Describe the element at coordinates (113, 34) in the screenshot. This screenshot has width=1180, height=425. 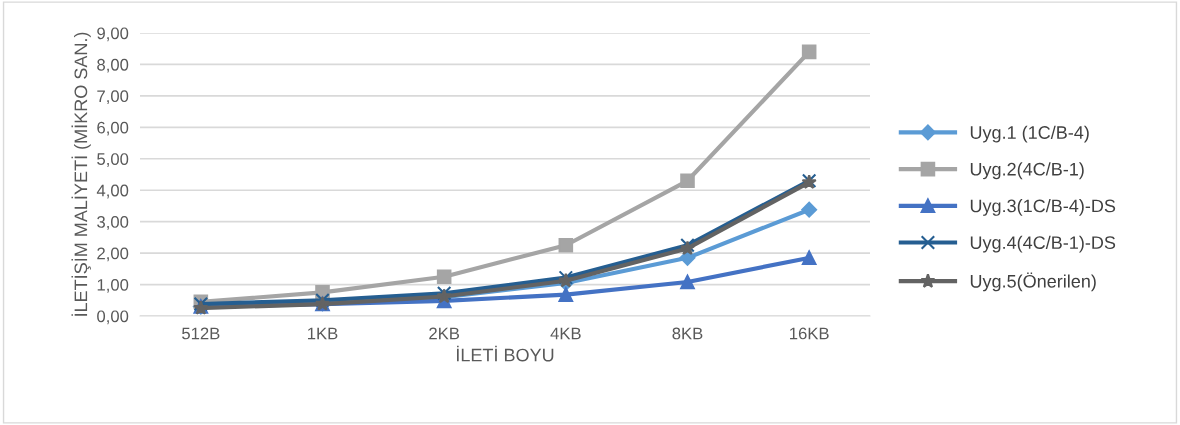
I see `y-tick-label: 9,00` at that location.